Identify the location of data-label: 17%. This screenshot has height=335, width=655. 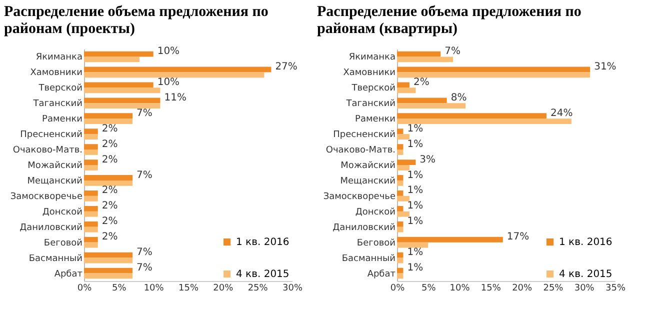
(518, 237).